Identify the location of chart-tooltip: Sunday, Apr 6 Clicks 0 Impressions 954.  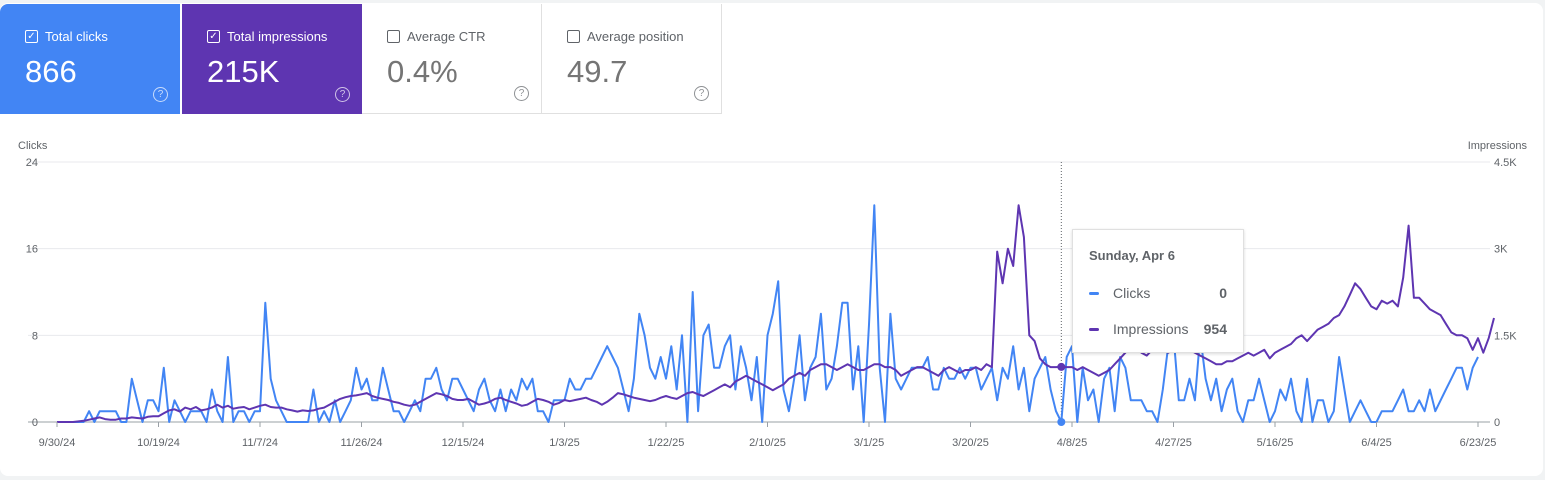
(1158, 291).